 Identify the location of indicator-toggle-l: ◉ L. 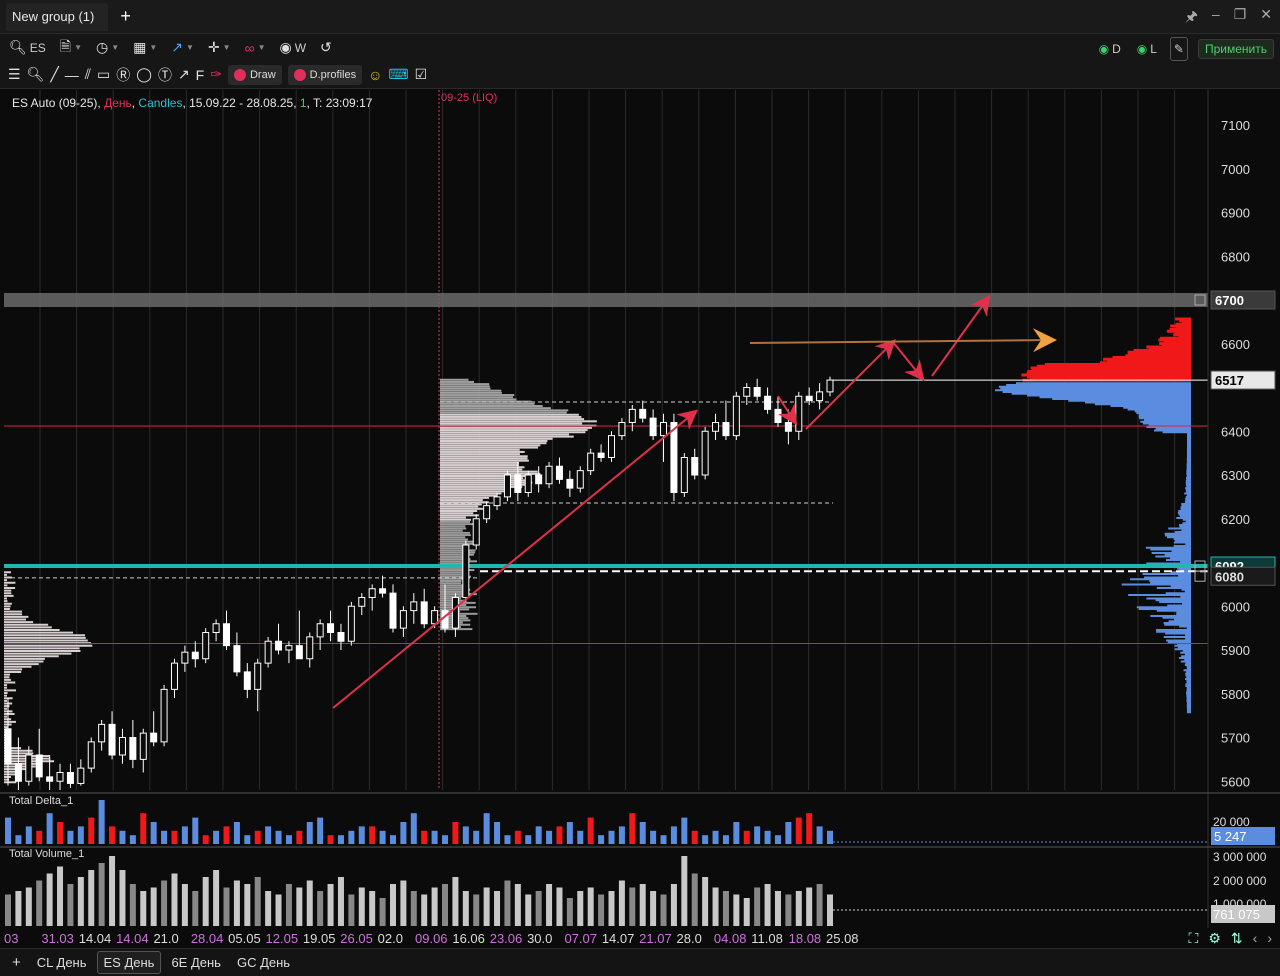
(1147, 49).